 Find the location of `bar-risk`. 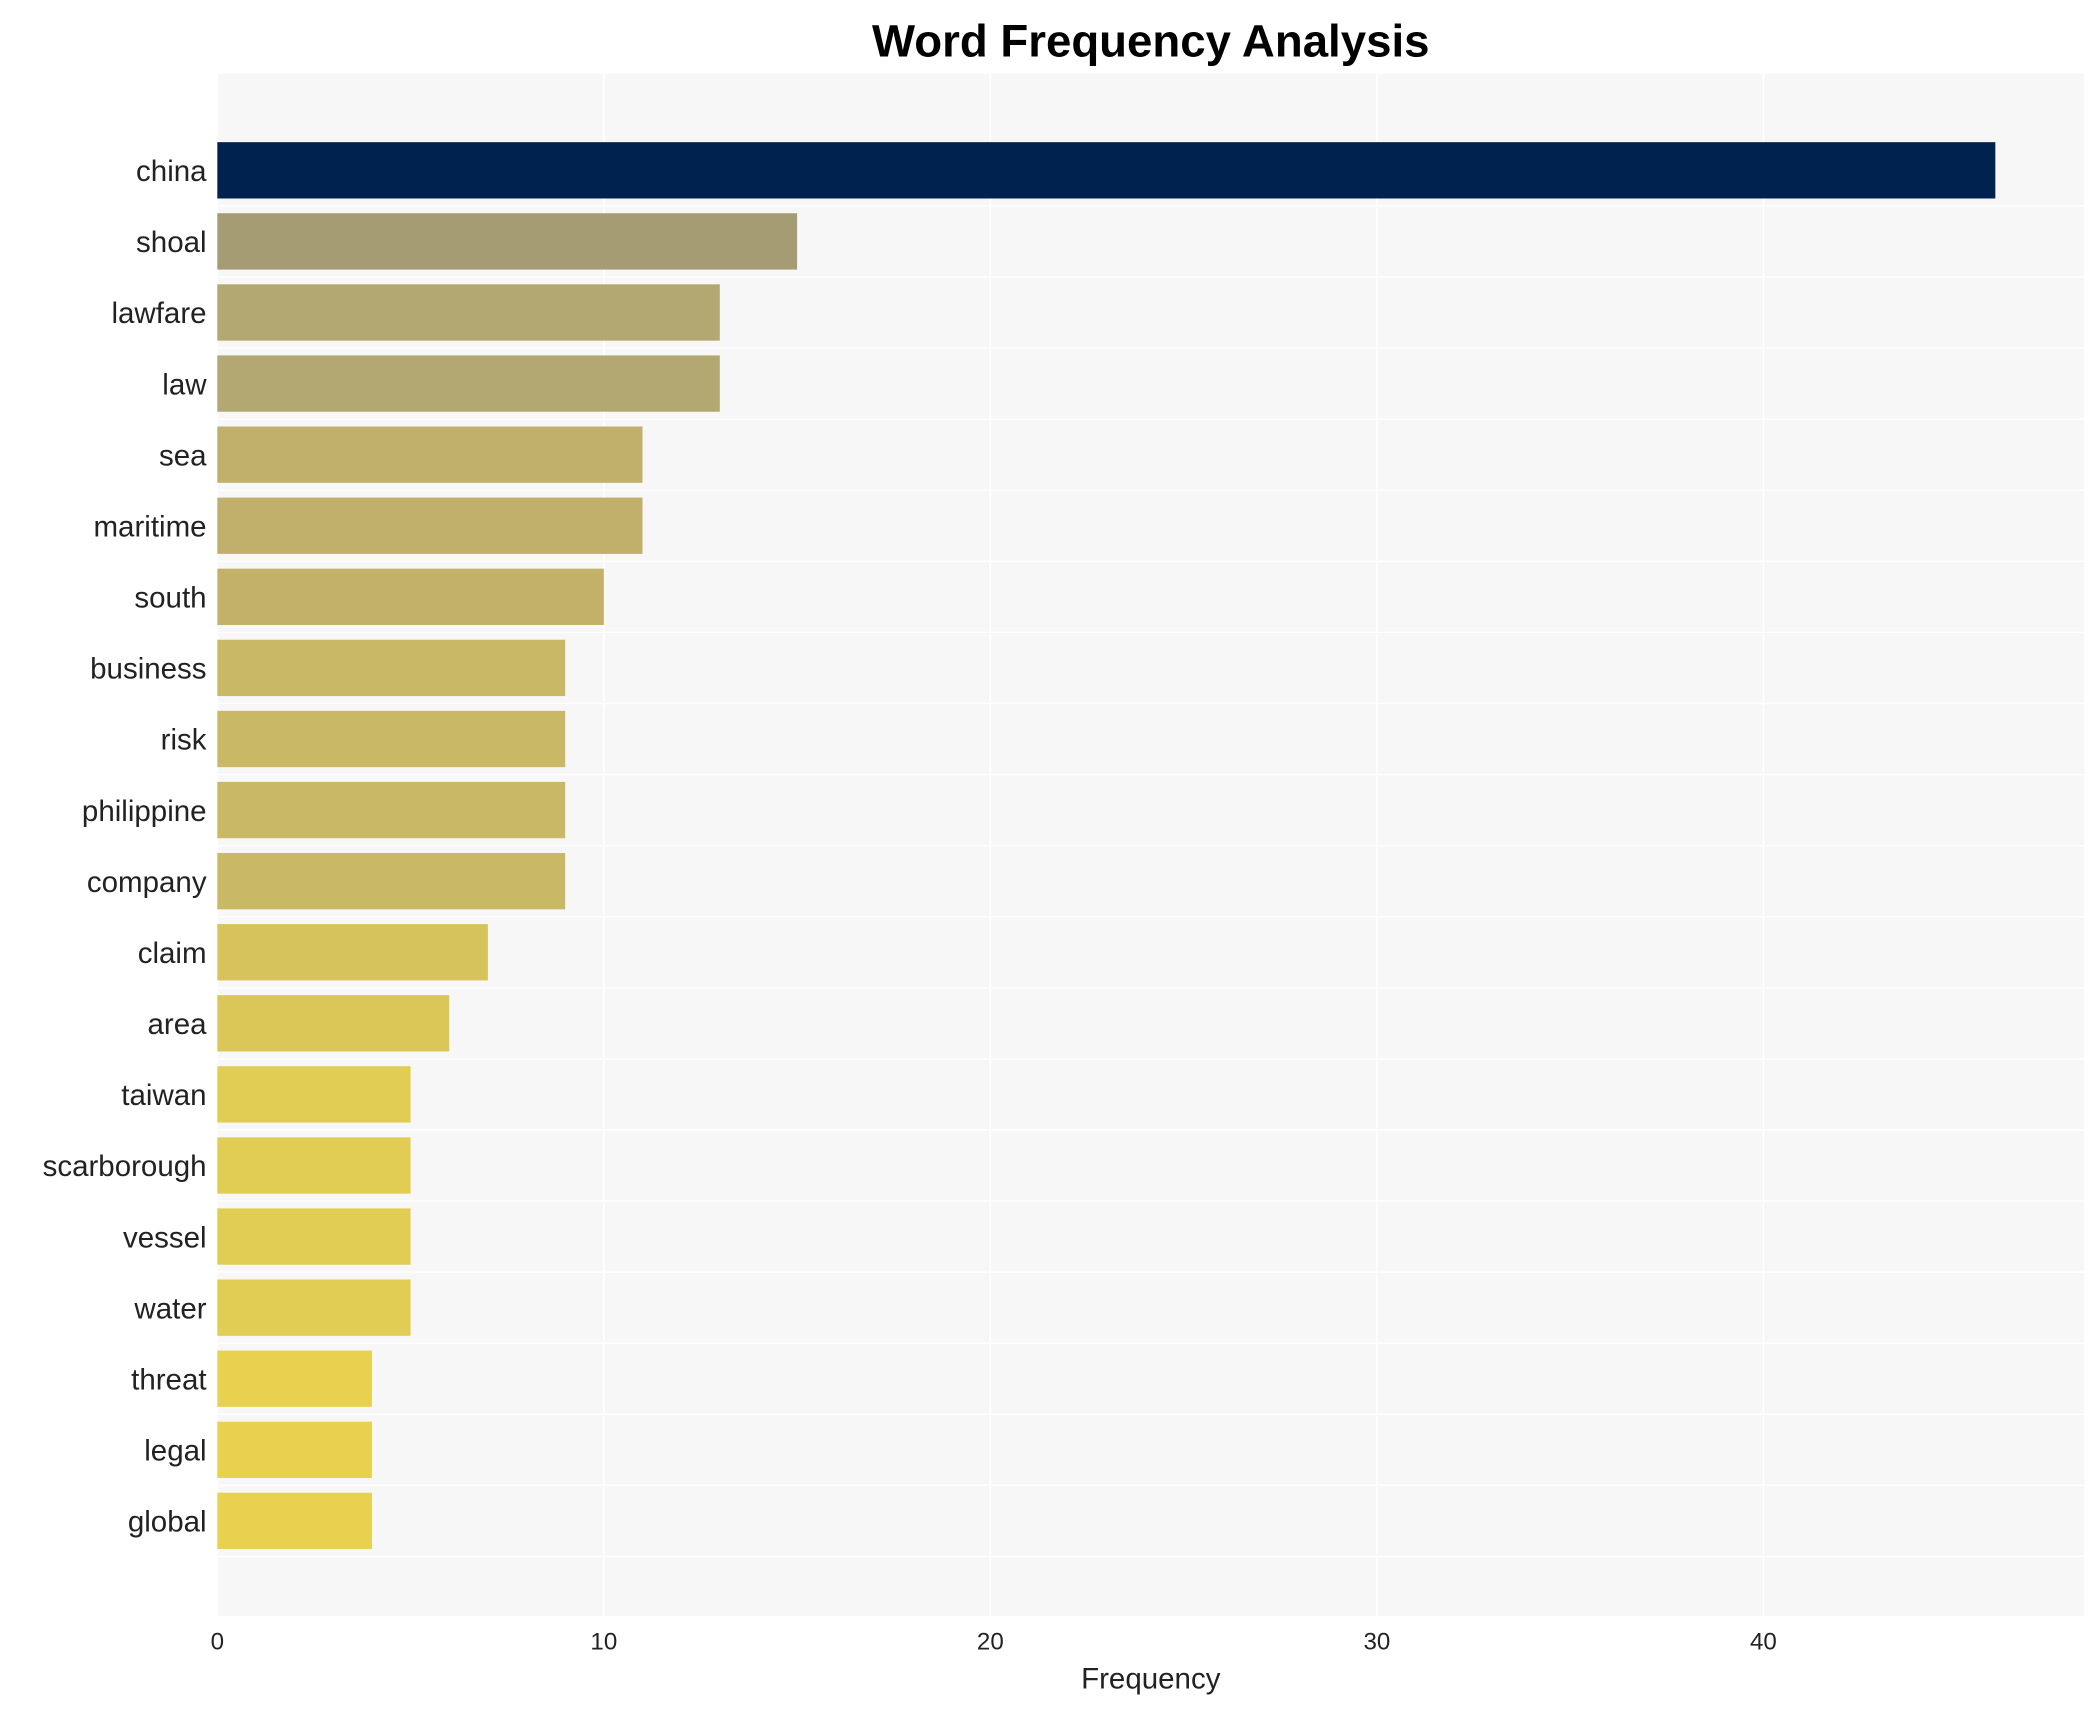

bar-risk is located at coordinates (391, 739).